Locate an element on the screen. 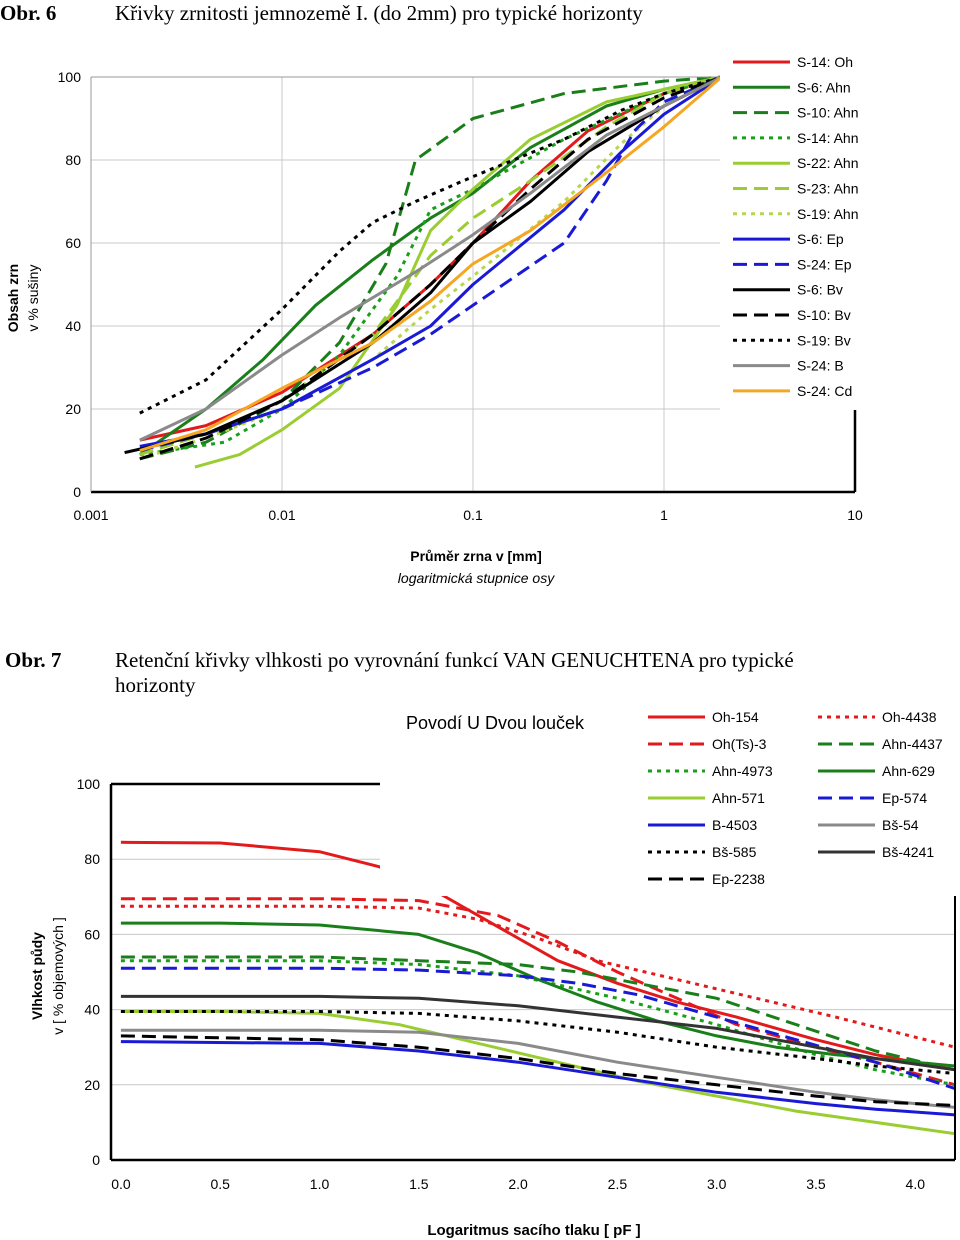 Image resolution: width=960 pixels, height=1240 pixels. c1-y-tick-label-3: 60 is located at coordinates (73, 243).